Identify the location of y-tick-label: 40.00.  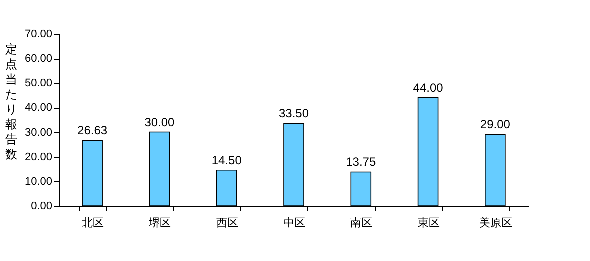
(38, 108).